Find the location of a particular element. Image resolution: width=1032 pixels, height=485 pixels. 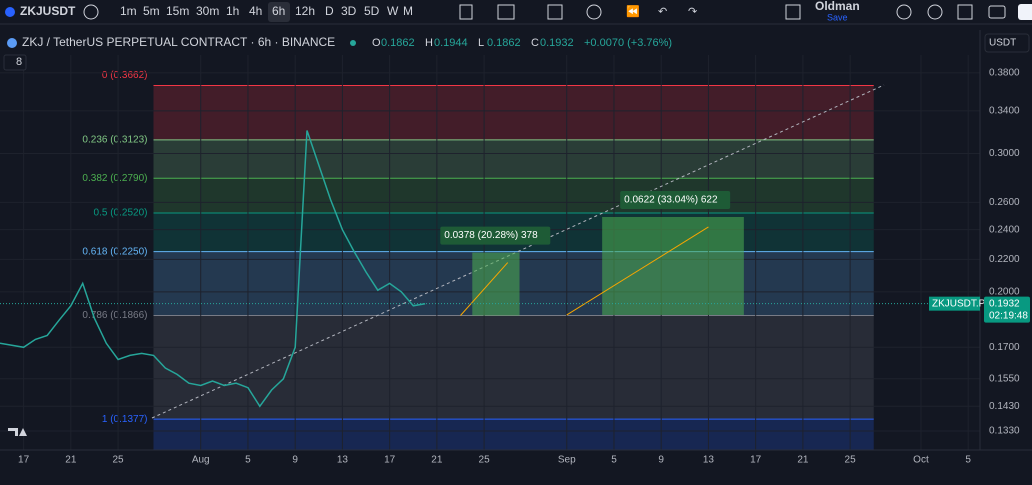

ohlc-key: L is located at coordinates (481, 43).